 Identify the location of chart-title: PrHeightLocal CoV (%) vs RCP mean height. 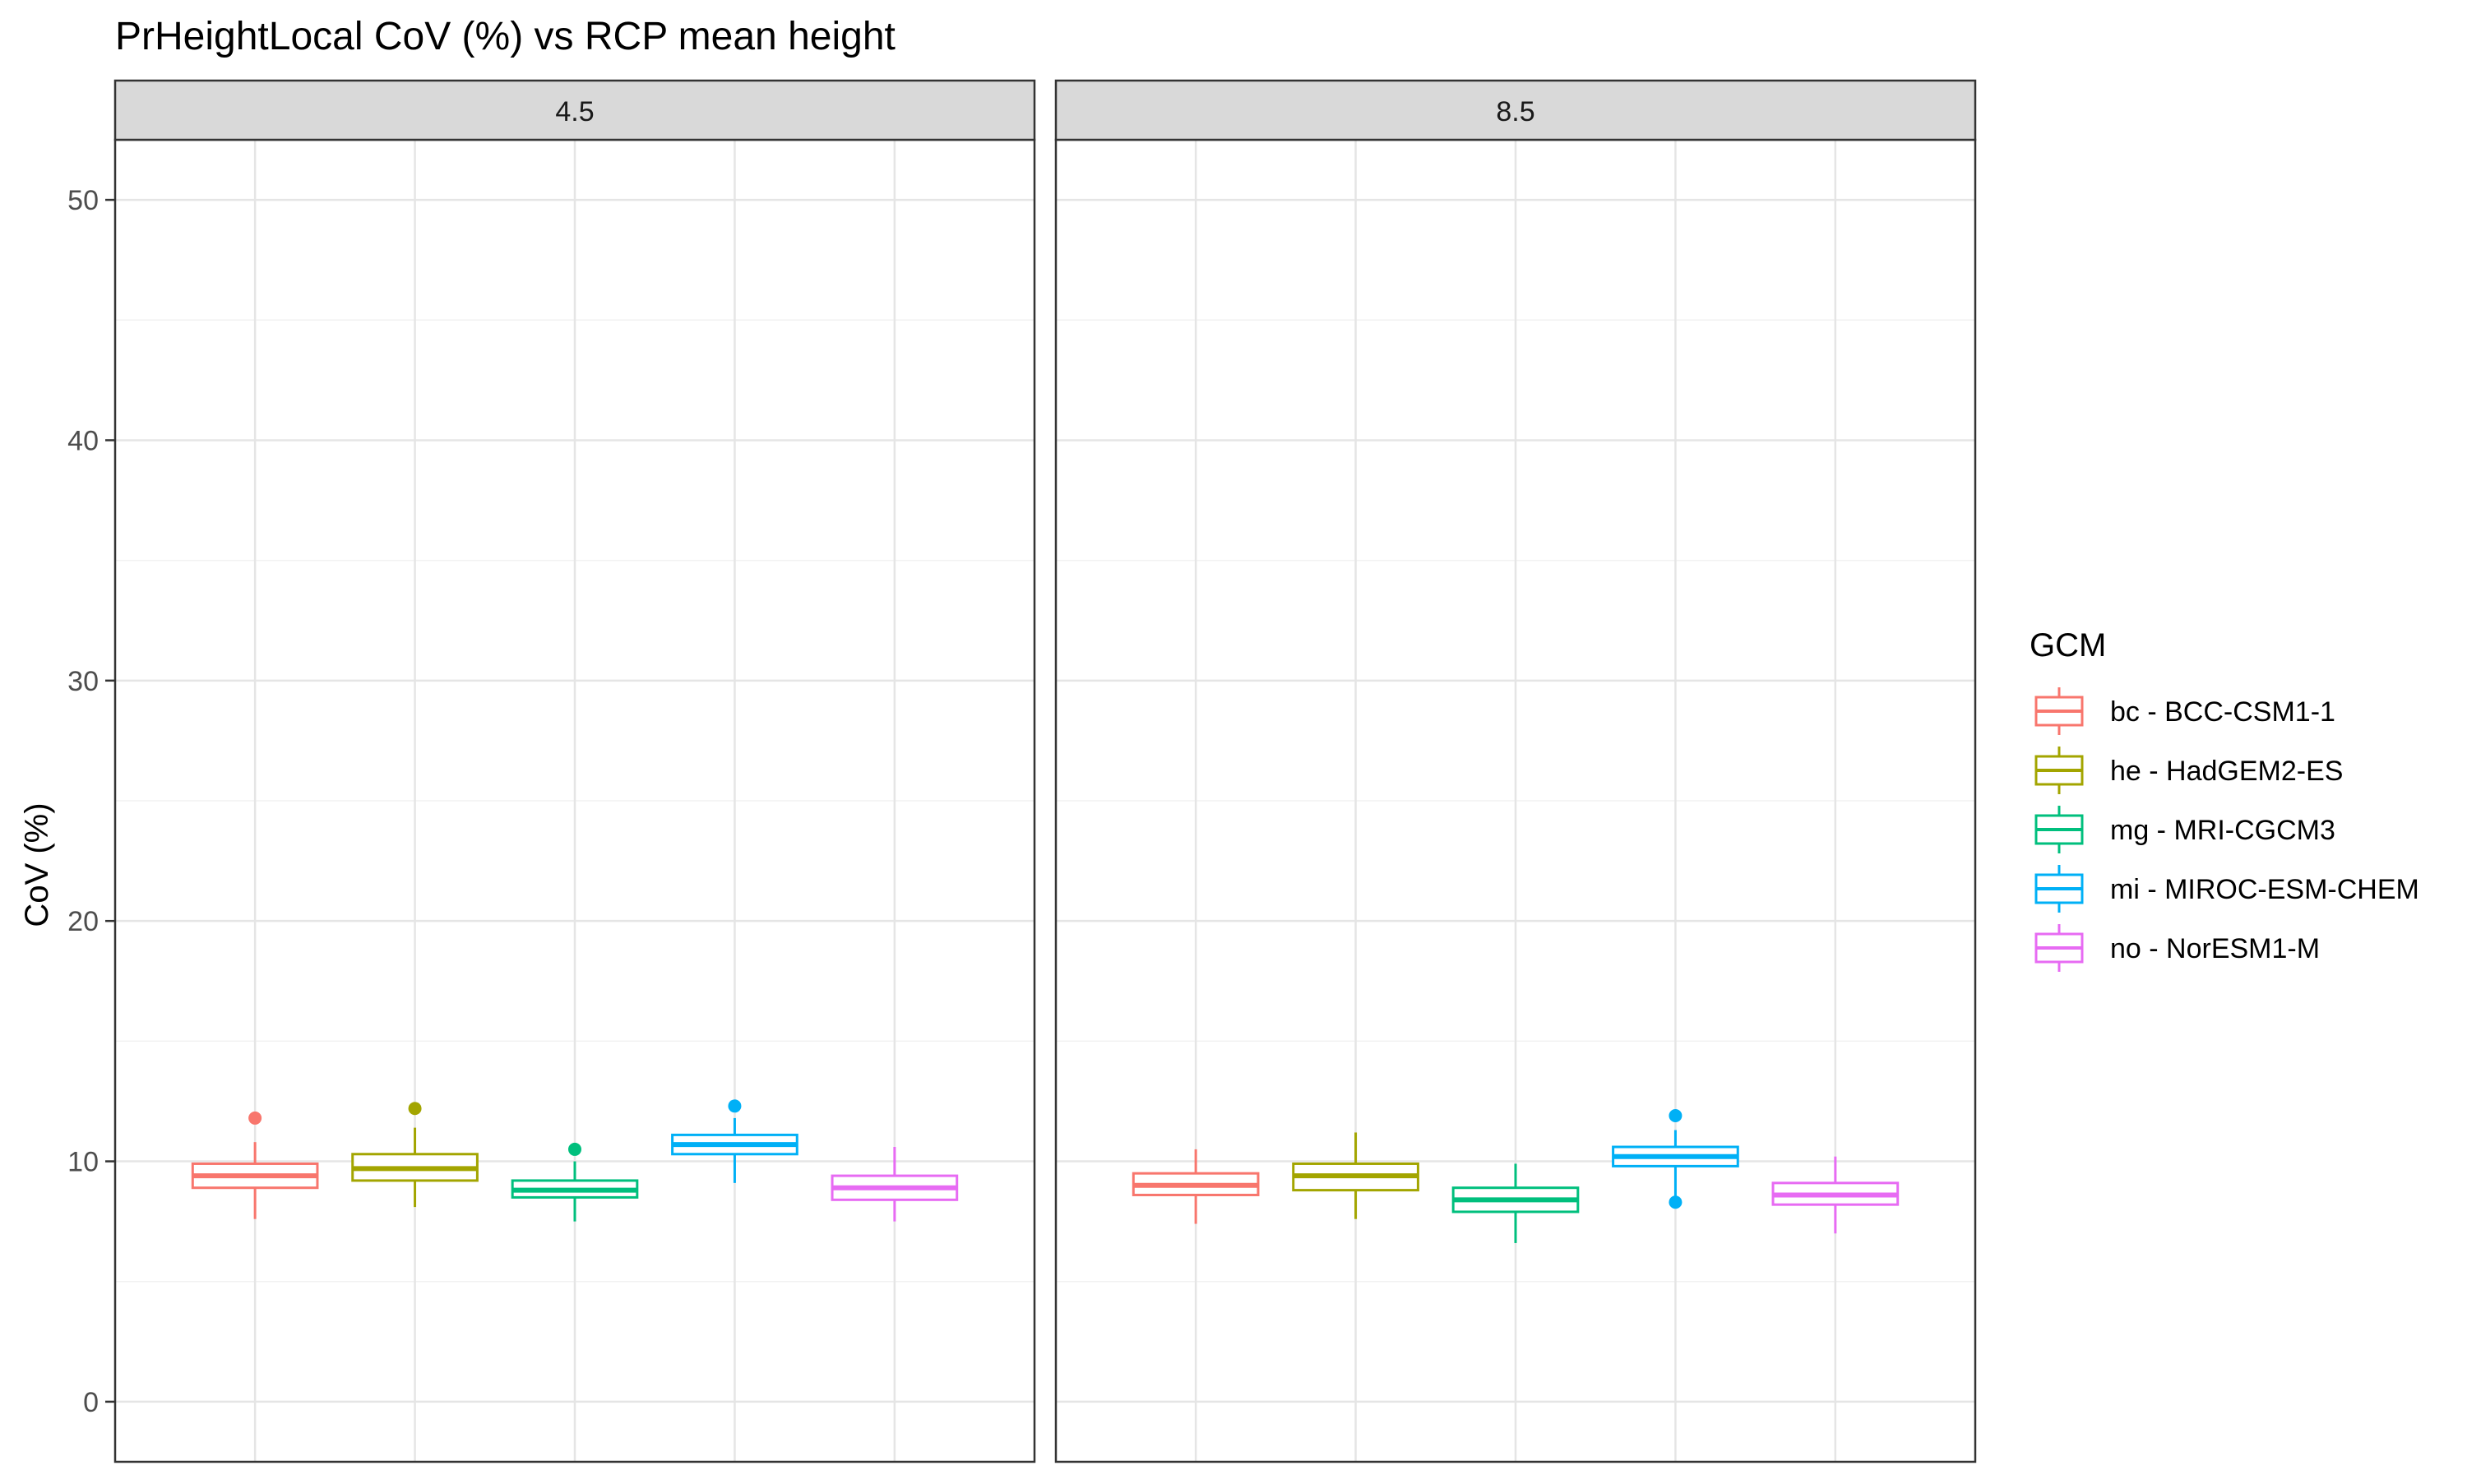
(506, 37).